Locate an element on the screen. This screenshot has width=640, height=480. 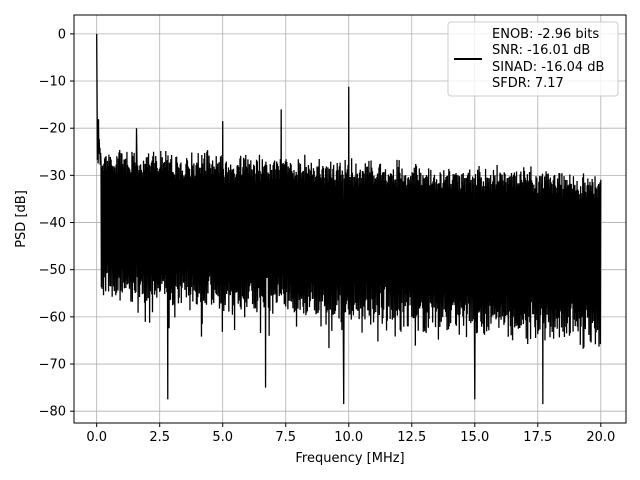
x-tick-label: 17.5 is located at coordinates (537, 437).